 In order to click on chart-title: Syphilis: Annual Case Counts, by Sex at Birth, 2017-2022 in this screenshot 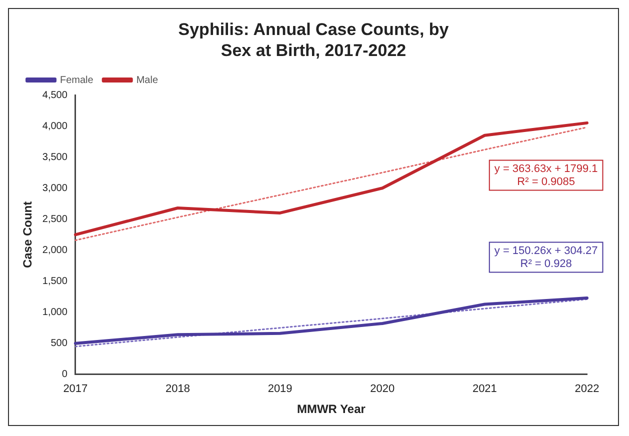, I will do `click(313, 40)`.